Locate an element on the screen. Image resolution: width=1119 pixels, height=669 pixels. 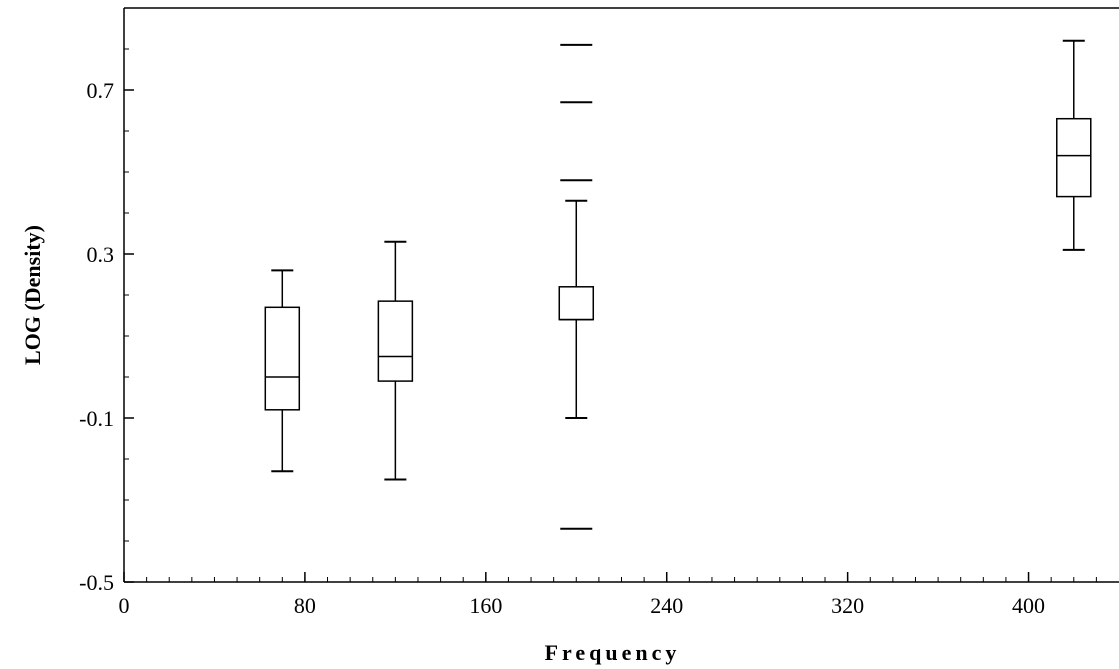
x-tick-label: 320 is located at coordinates (847, 605).